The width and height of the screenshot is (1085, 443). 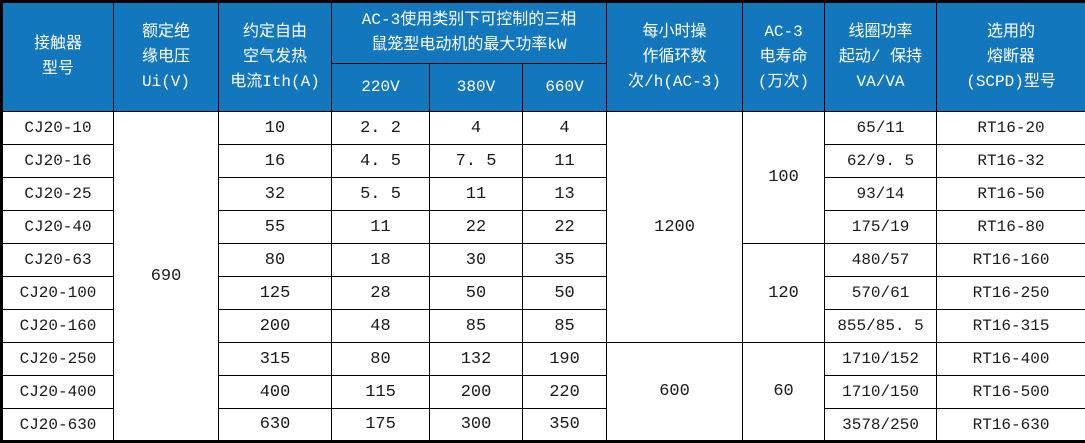 What do you see at coordinates (476, 227) in the screenshot?
I see `cell-p380: 22` at bounding box center [476, 227].